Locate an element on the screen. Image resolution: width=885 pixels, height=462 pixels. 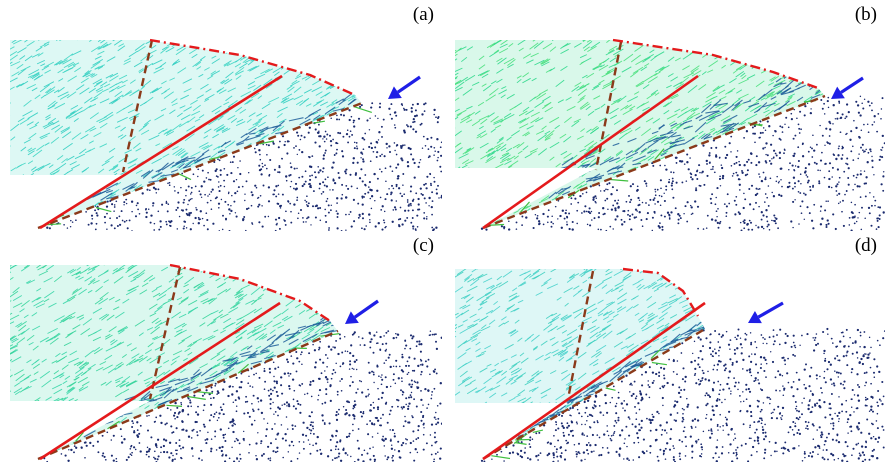
panel-label-c: (c) is located at coordinates (423, 245).